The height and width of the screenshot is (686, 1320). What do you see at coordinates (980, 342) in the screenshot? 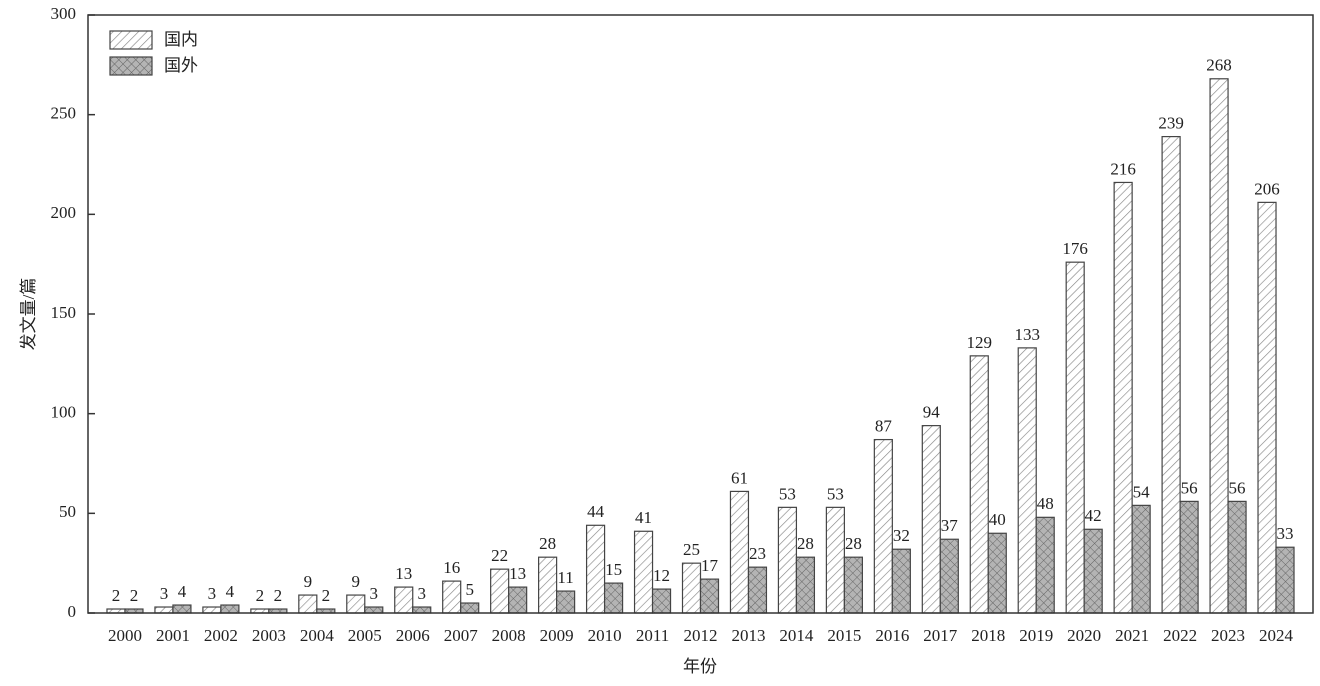
I see `data-label: 129` at bounding box center [980, 342].